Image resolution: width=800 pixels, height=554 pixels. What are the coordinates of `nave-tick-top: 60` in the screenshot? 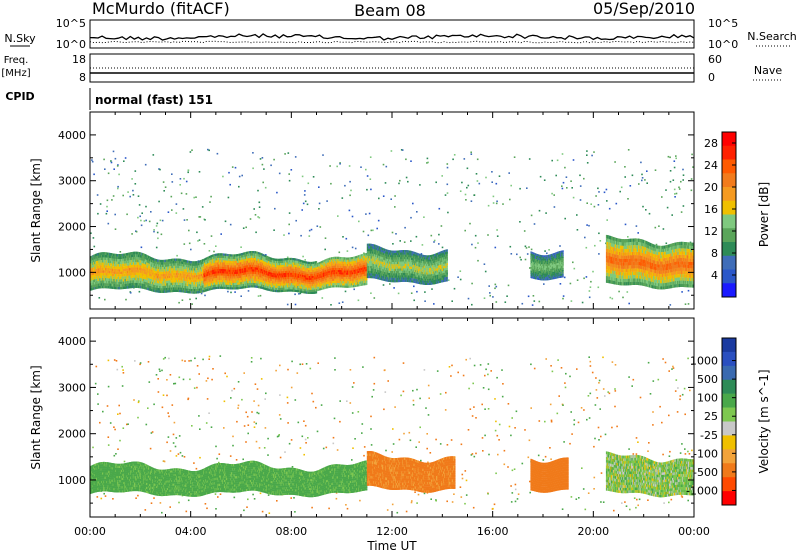 It's located at (715, 59).